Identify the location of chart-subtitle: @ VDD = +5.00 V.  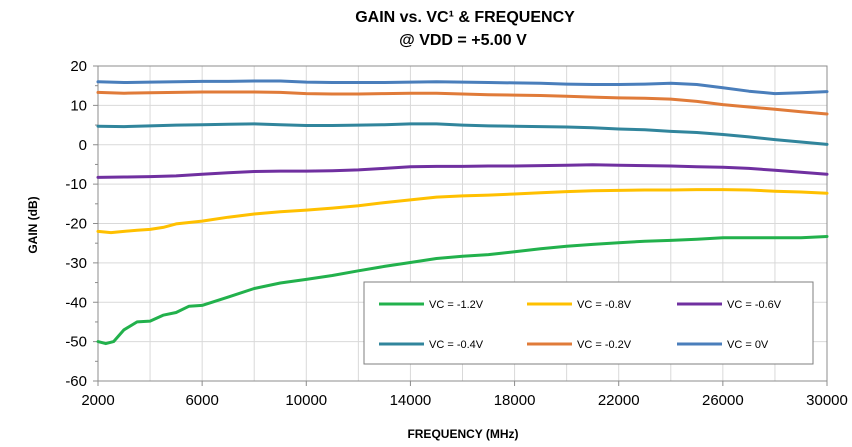
(463, 40).